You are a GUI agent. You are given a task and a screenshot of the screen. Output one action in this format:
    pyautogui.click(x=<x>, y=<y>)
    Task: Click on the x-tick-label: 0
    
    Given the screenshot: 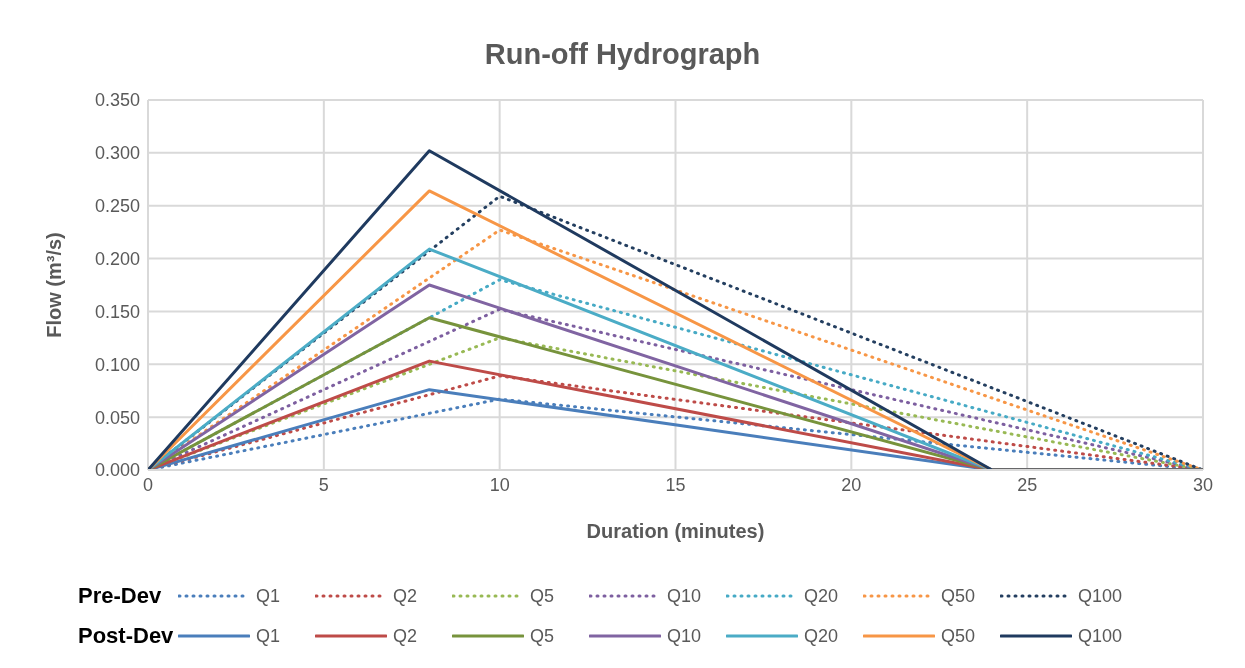 What is the action you would take?
    pyautogui.click(x=148, y=484)
    